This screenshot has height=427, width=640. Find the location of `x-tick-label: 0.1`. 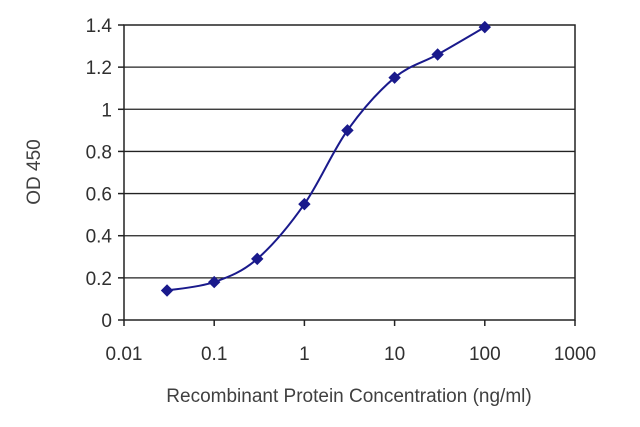

x-tick-label: 0.1 is located at coordinates (214, 354).